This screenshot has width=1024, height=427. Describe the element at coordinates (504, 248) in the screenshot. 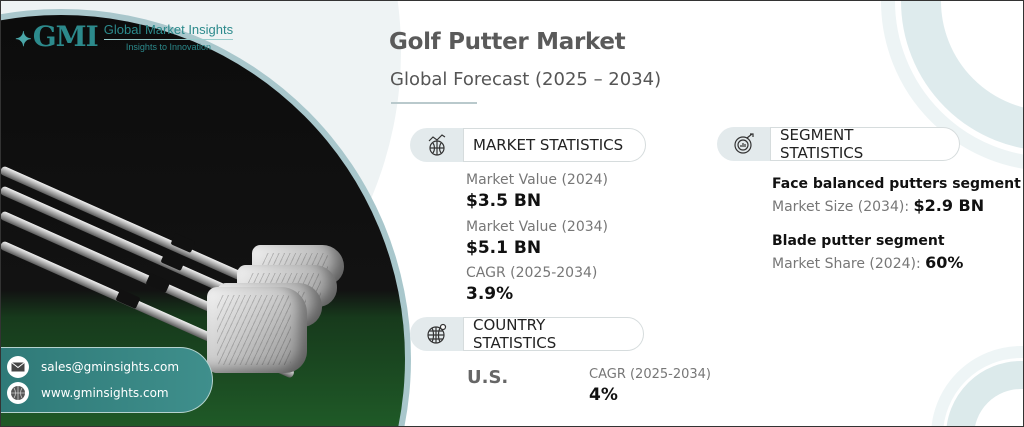

I see `stat-value-market-value-2034: $5.1 BN` at that location.